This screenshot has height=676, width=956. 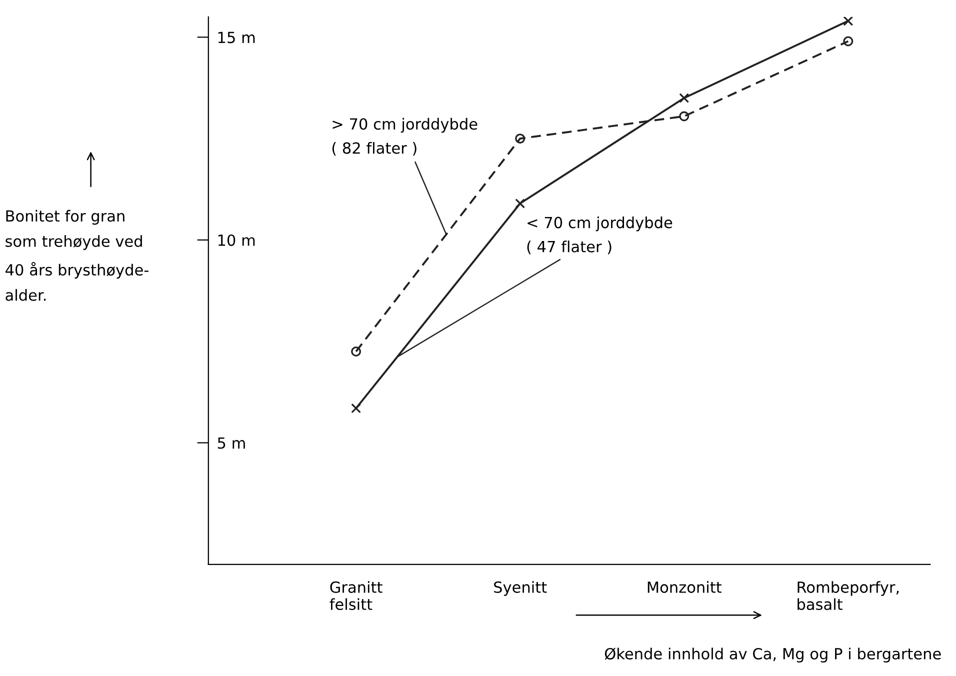 I want to click on y-tick-label: 5 m, so click(x=231, y=443).